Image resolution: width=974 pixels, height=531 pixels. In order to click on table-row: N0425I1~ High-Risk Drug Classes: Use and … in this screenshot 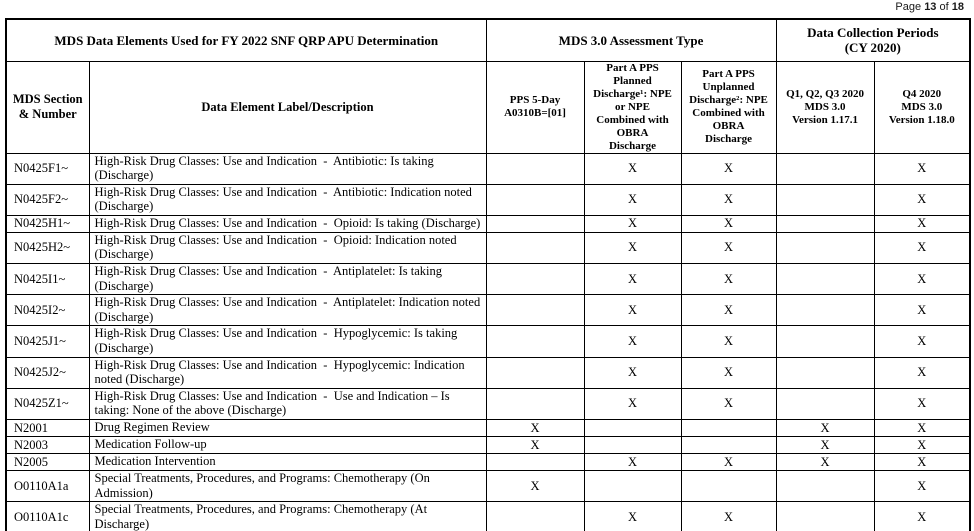, I will do `click(488, 279)`.